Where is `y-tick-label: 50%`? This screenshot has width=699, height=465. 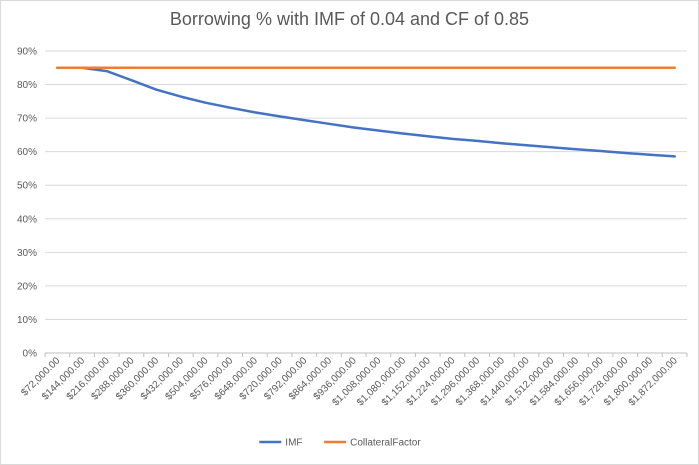 y-tick-label: 50% is located at coordinates (27, 186).